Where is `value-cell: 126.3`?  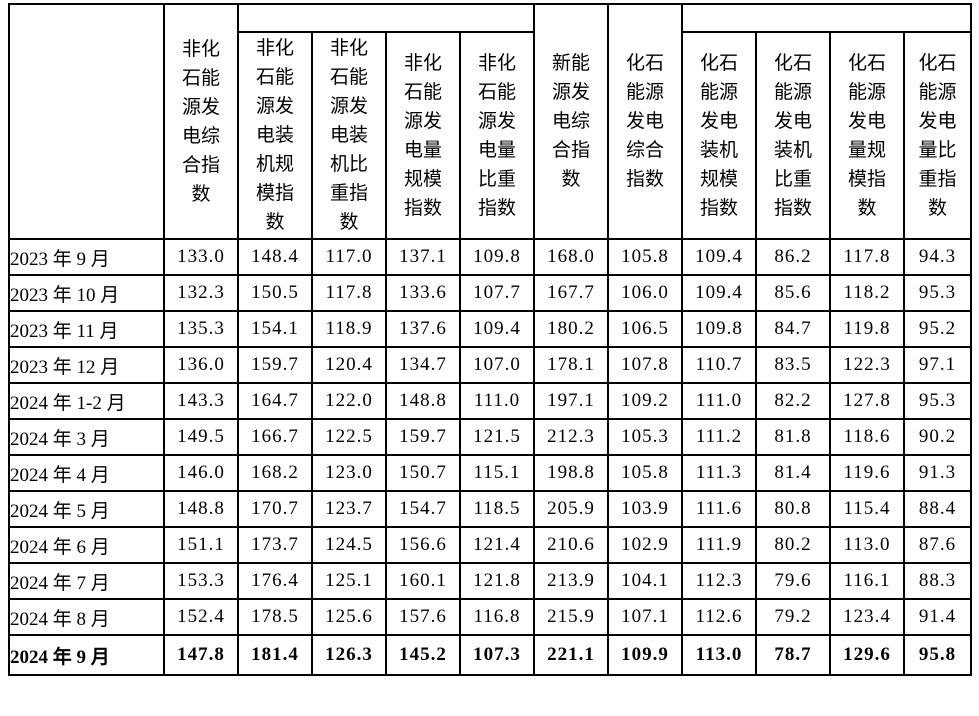
value-cell: 126.3 is located at coordinates (349, 655).